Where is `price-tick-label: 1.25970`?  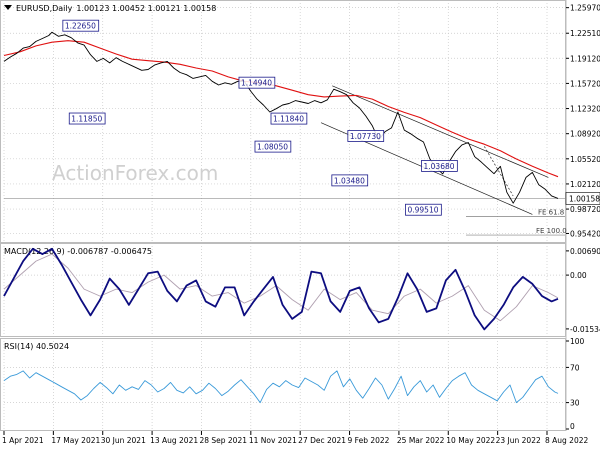
price-tick-label: 1.25970 is located at coordinates (585, 8).